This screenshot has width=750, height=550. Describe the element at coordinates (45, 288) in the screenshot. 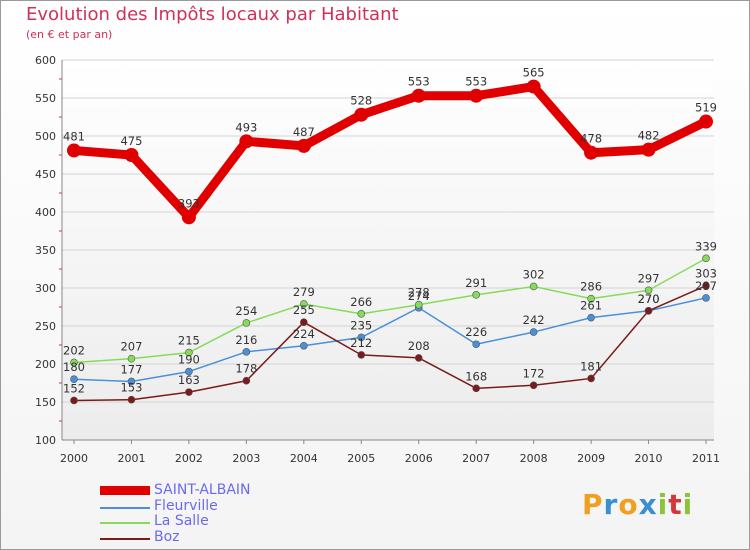

I see `y-tick-label: 300` at that location.